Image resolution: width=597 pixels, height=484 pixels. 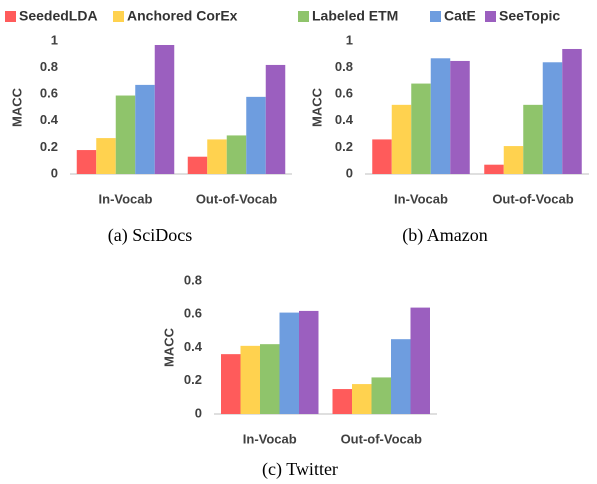 What do you see at coordinates (460, 16) in the screenshot?
I see `legend-label: CatE` at bounding box center [460, 16].